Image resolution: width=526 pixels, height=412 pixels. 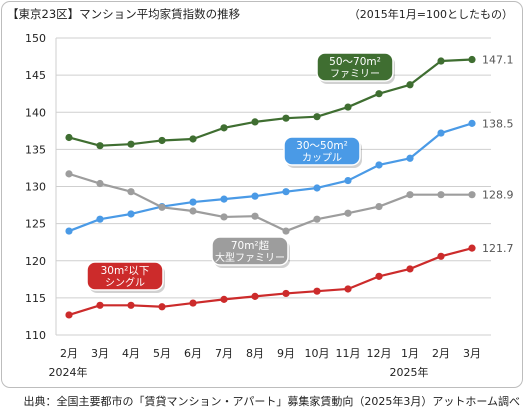 What do you see at coordinates (35, 149) in the screenshot?
I see `y-tick-label: 135` at bounding box center [35, 149].